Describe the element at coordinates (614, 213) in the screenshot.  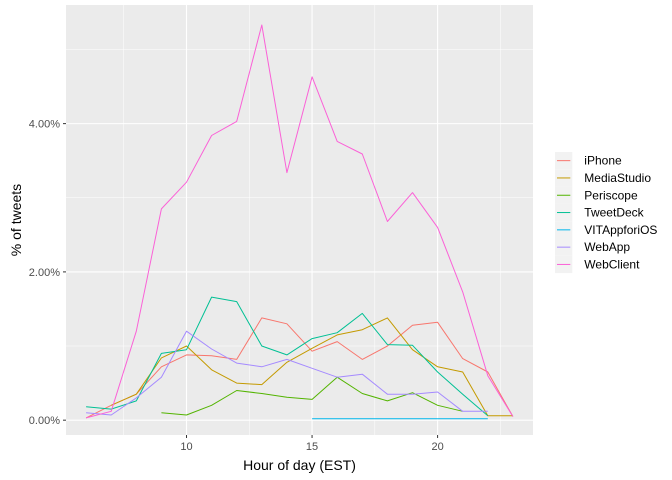
I see `legend-label: TweetDeck` at that location.